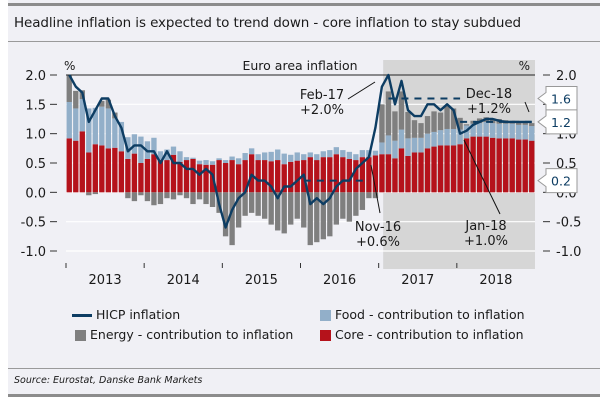  I want to click on legend-item-energy: Energy - contribution to inflation, so click(184, 334).